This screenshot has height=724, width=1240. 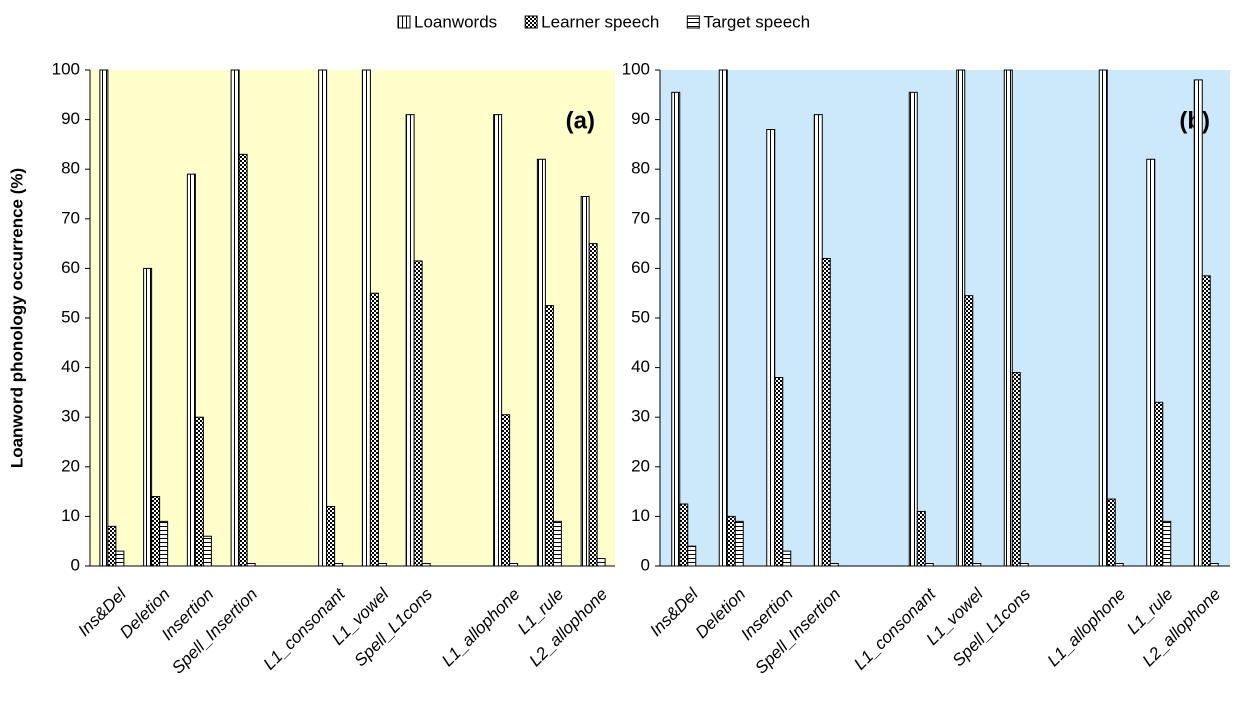 I want to click on panel-label: (a), so click(x=580, y=120).